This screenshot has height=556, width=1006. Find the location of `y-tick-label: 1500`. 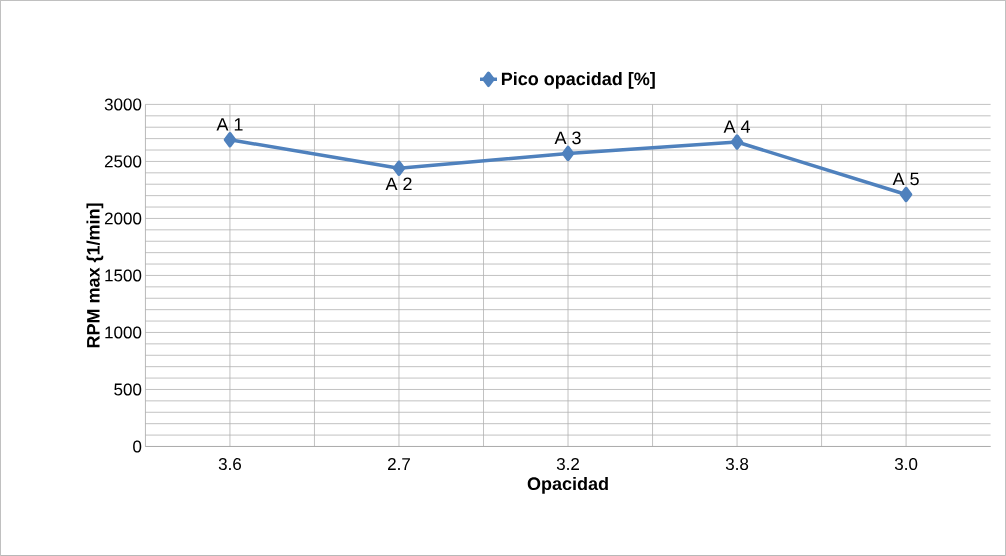

y-tick-label: 1500 is located at coordinates (123, 275).